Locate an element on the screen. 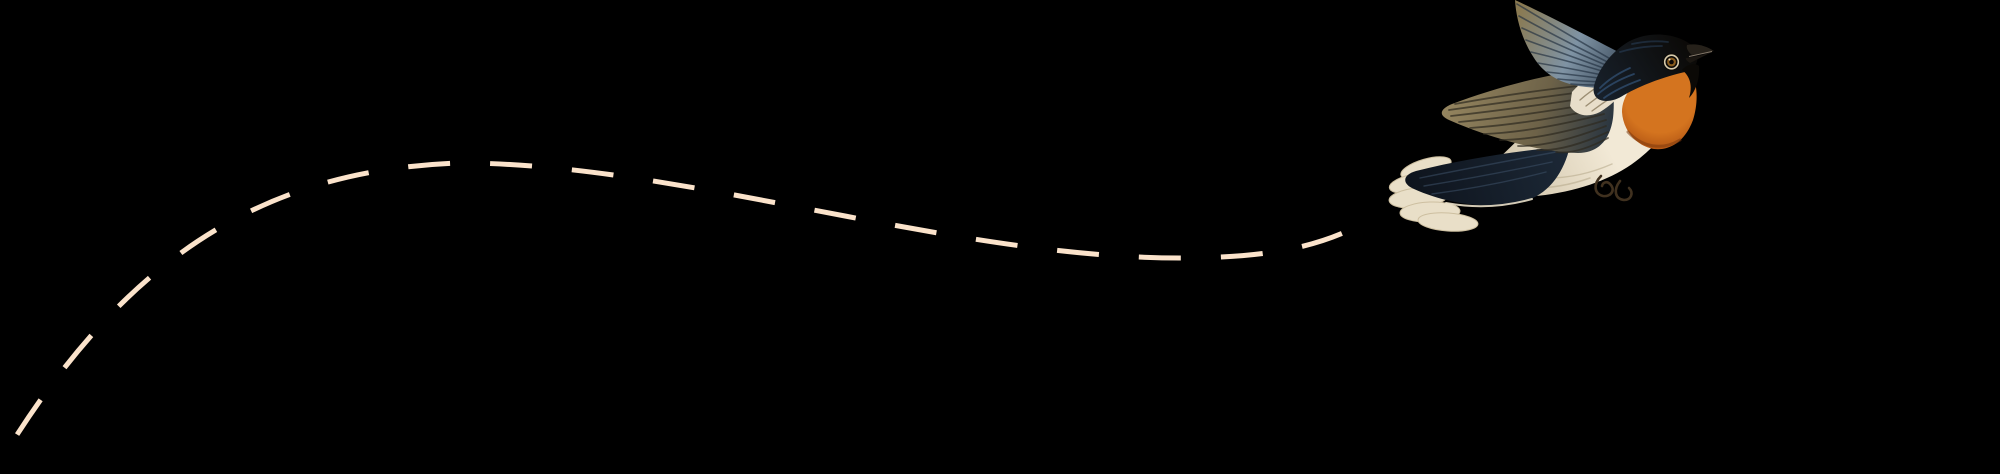 The image size is (2000, 474). eye-sparkle is located at coordinates (1669, 59).